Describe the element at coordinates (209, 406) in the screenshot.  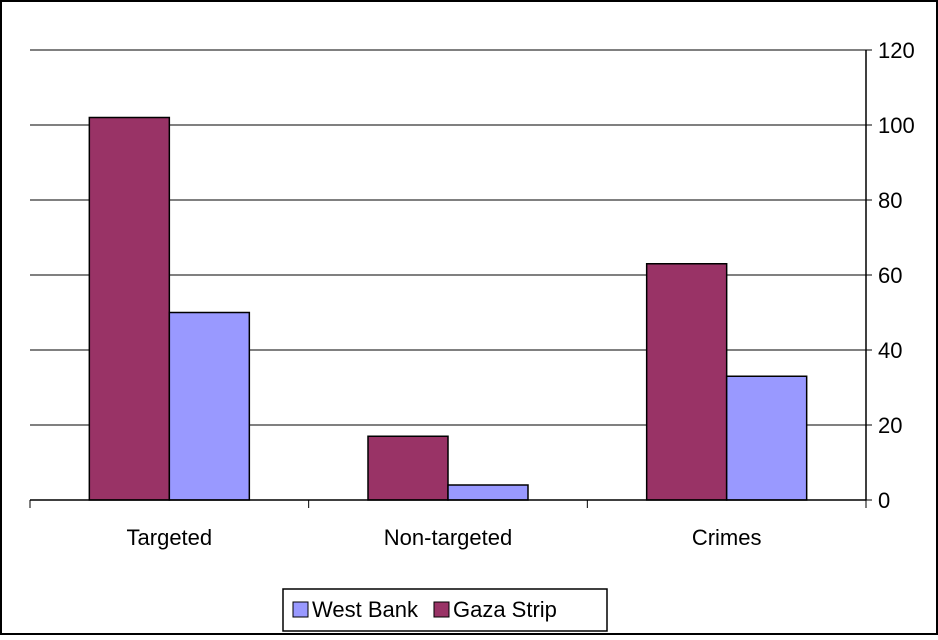
I see `bar-west-bank-targeted` at that location.